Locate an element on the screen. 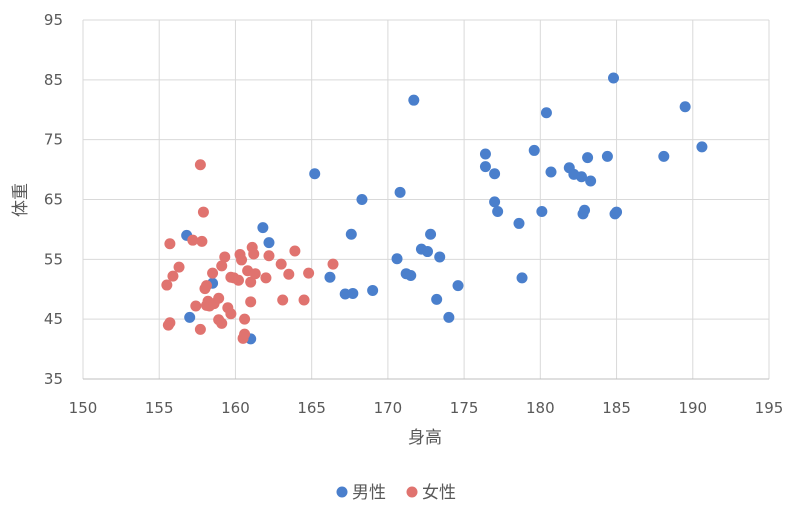 The width and height of the screenshot is (793, 511). x-axis-title: 身高 is located at coordinates (425, 438).